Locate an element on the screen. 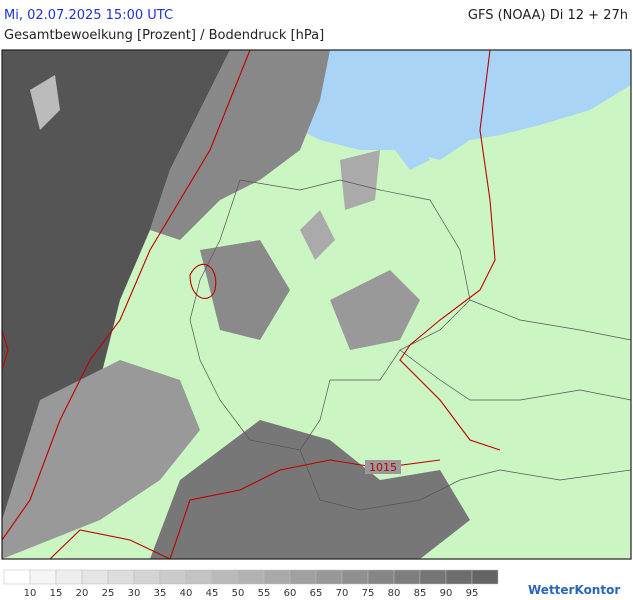 The image size is (633, 600). legend-label: 70 is located at coordinates (342, 593).